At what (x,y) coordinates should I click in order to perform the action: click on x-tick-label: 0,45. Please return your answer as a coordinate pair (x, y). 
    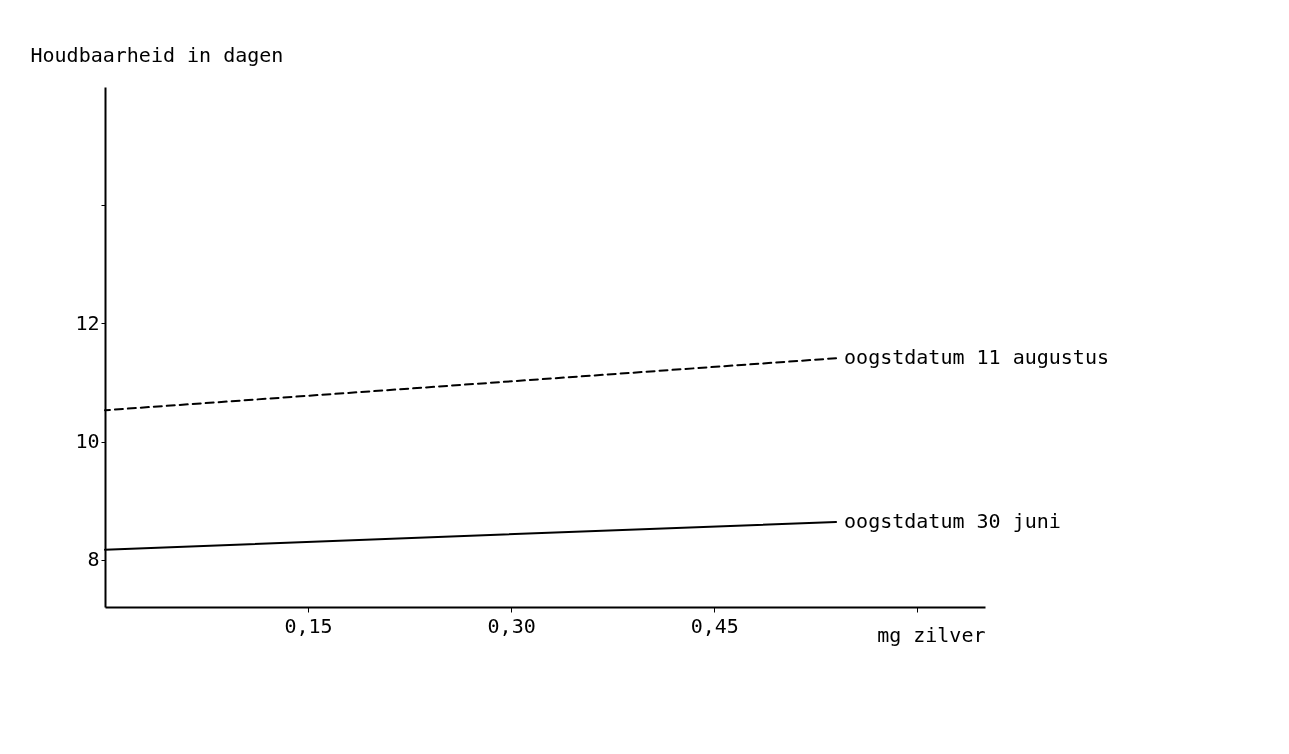
    Looking at the image, I should click on (714, 625).